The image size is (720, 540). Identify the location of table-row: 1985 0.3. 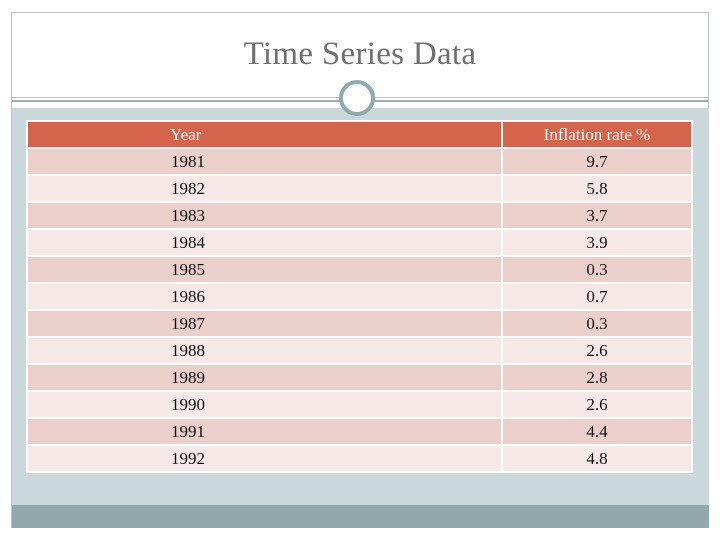
(359, 269).